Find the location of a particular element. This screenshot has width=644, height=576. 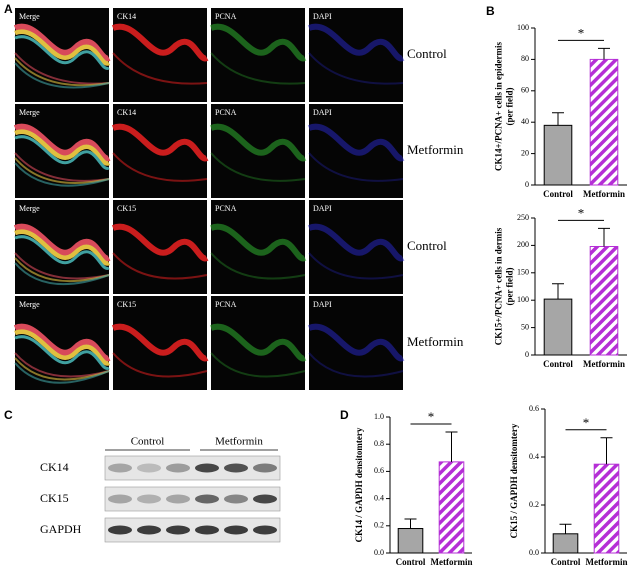

y-tick-label: 150 is located at coordinates (523, 272).